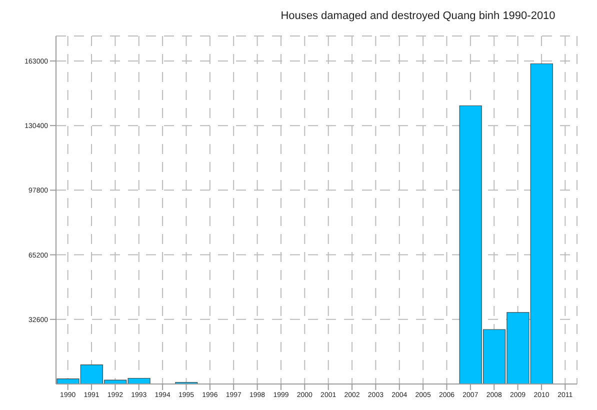 The width and height of the screenshot is (597, 410). What do you see at coordinates (418, 16) in the screenshot?
I see `chart-title: Houses damaged and destroyed Quang binh 1990-2010` at bounding box center [418, 16].